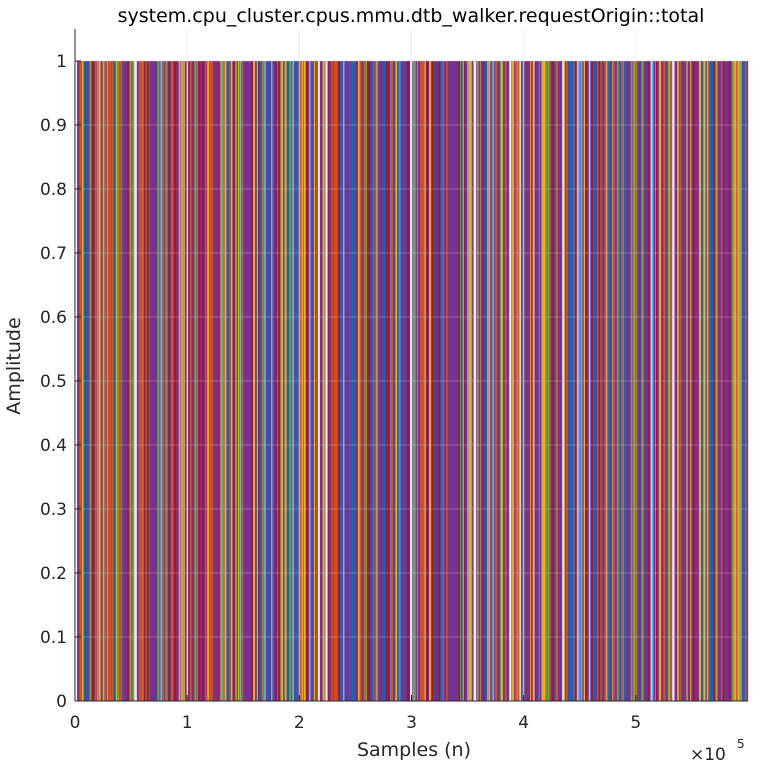 The image size is (768, 765). What do you see at coordinates (53, 126) in the screenshot?
I see `y-tick-label: 0.9` at bounding box center [53, 126].